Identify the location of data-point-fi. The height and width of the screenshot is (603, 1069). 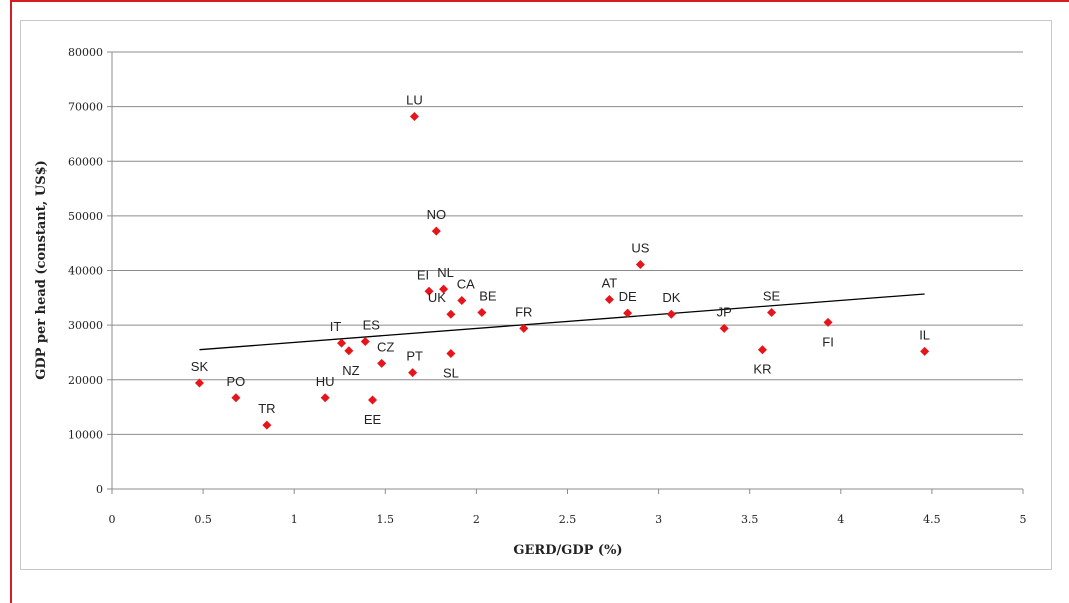
(828, 322).